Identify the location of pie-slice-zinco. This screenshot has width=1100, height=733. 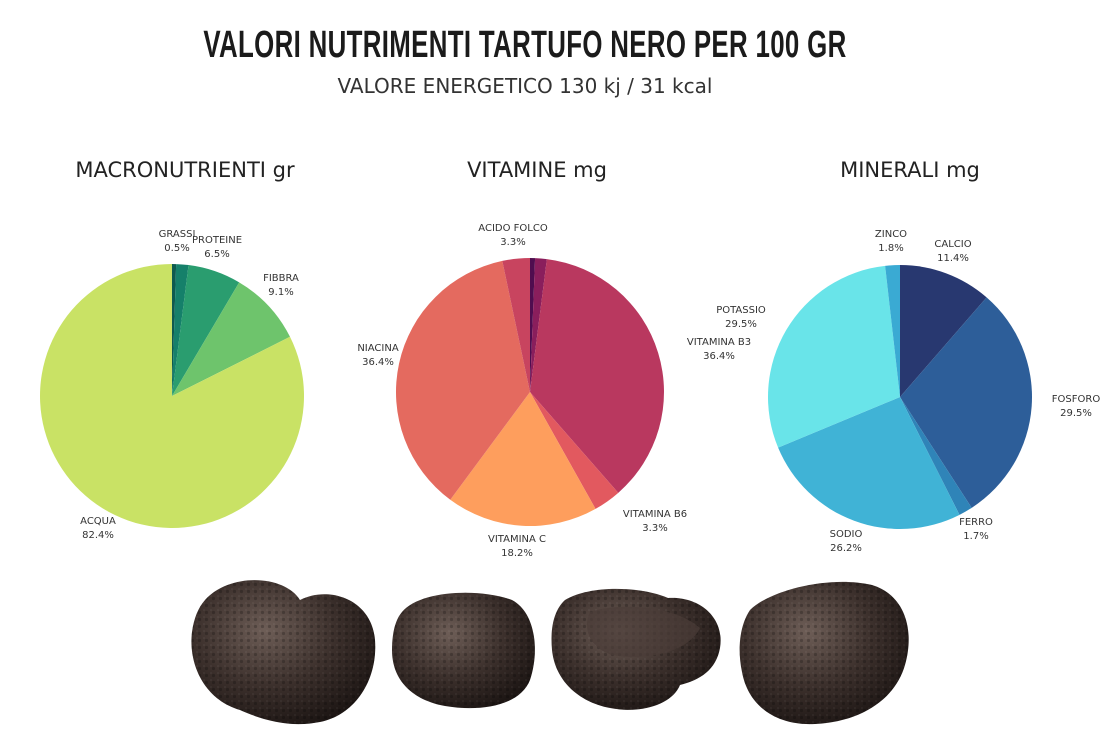
(892, 331).